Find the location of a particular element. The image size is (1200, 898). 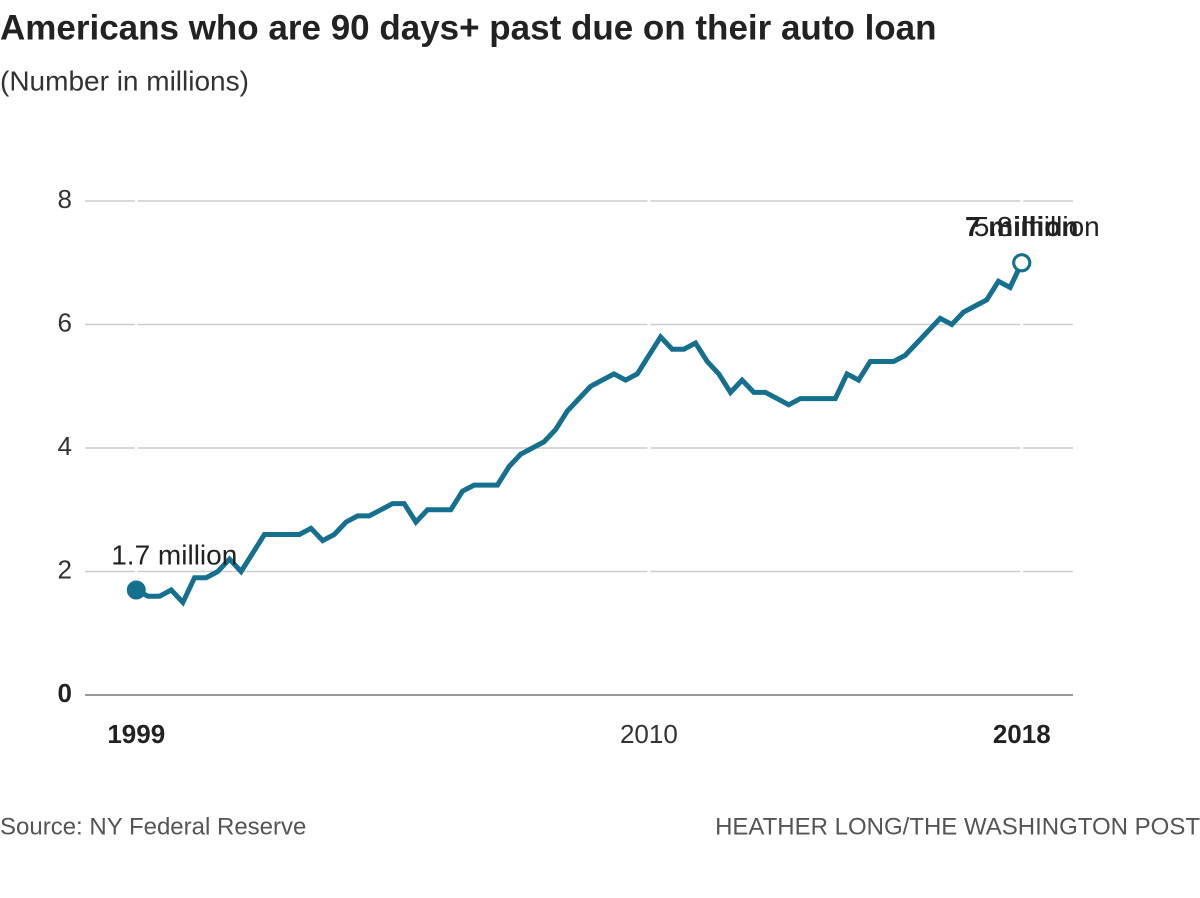

x-tick-label: 2010 is located at coordinates (649, 734).